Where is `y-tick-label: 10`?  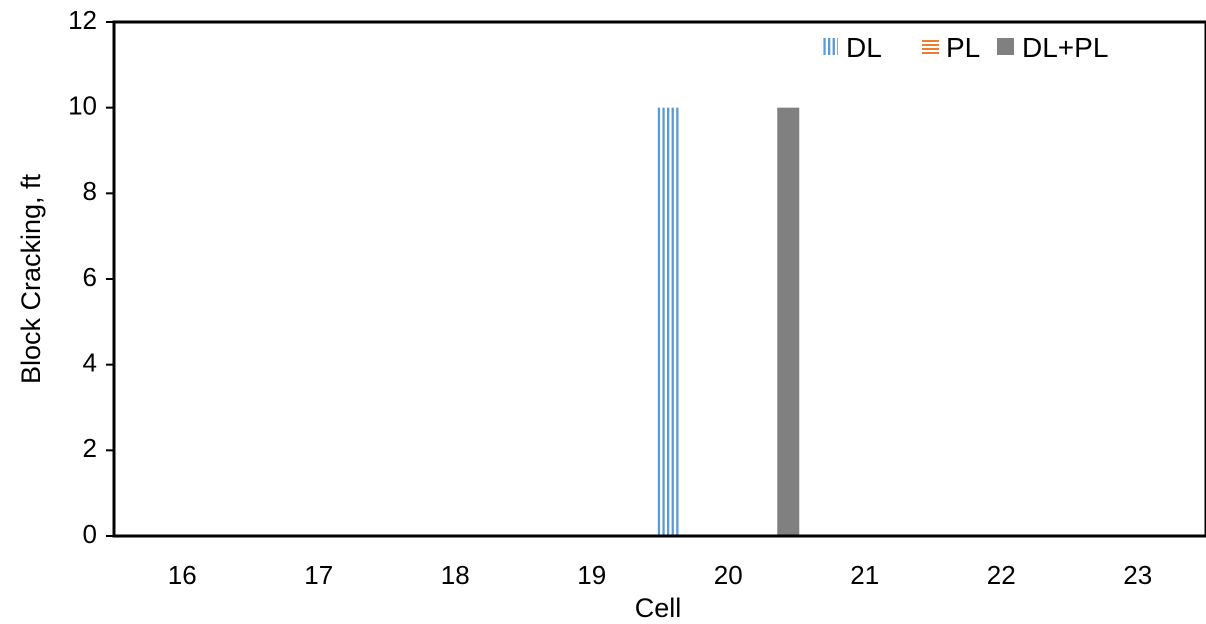 y-tick-label: 10 is located at coordinates (82, 106).